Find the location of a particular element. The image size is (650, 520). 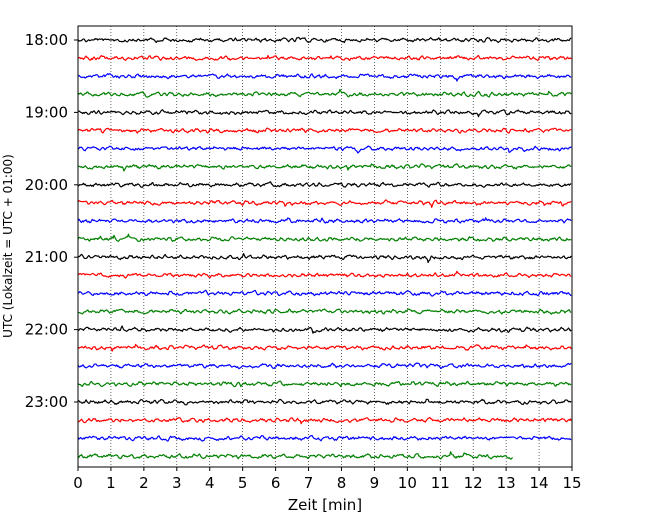

x-tick-label-5: 5 is located at coordinates (243, 483).